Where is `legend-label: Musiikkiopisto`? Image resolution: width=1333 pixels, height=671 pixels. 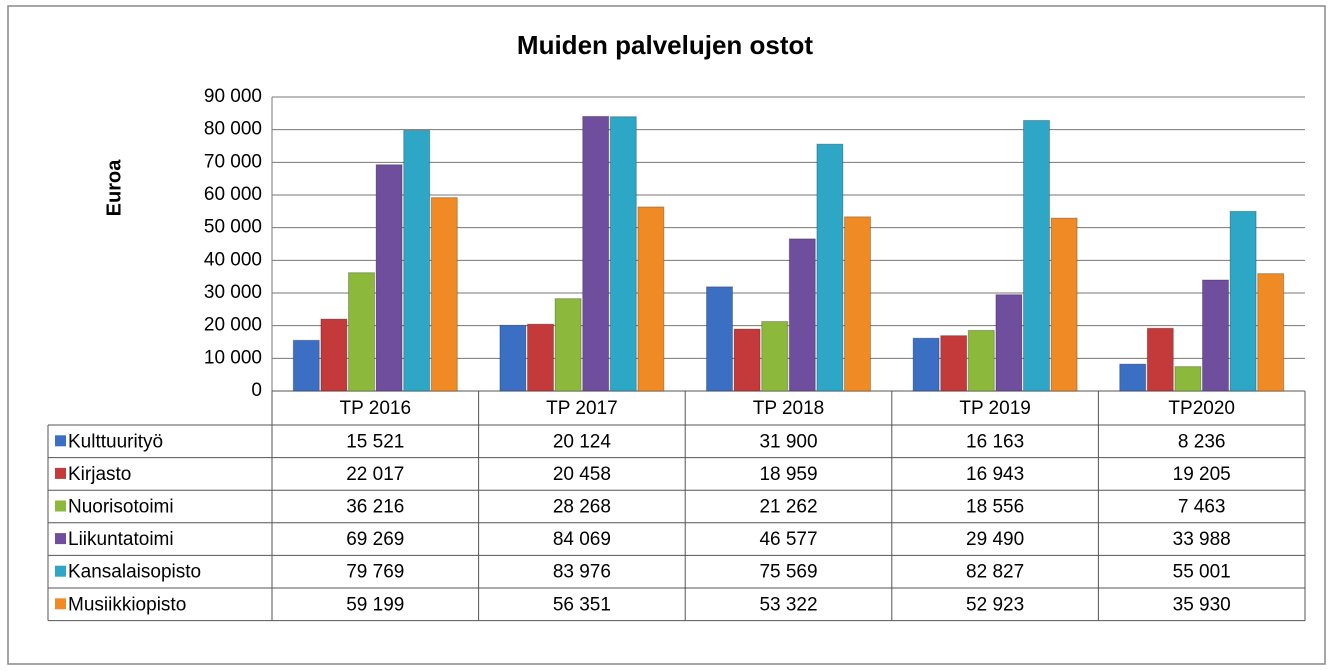
legend-label: Musiikkiopisto is located at coordinates (127, 604).